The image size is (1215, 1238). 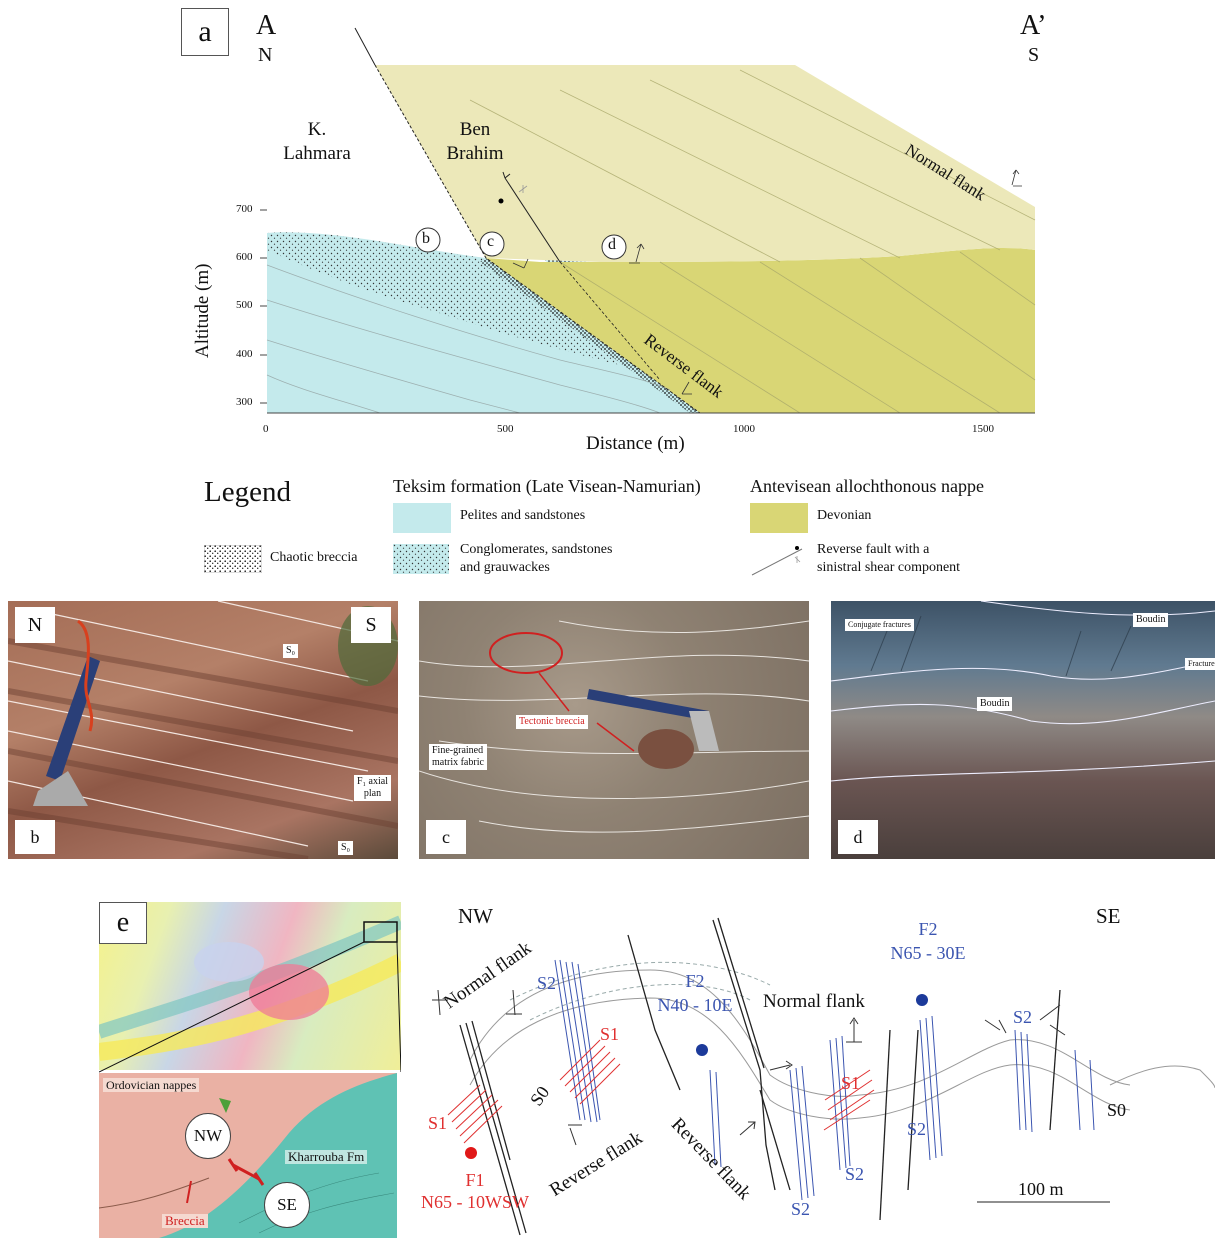 I want to click on nw-circle: NW, so click(x=208, y=1136).